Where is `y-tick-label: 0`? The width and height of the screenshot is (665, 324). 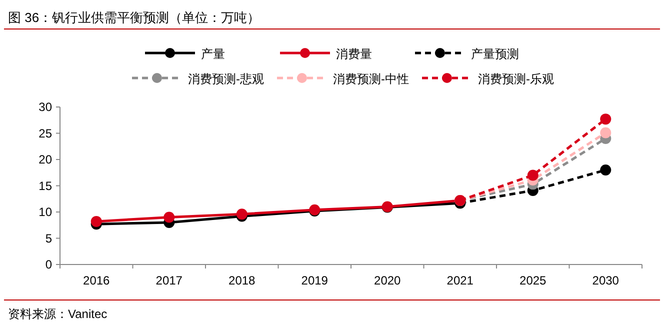
y-tick-label: 0 is located at coordinates (48, 265).